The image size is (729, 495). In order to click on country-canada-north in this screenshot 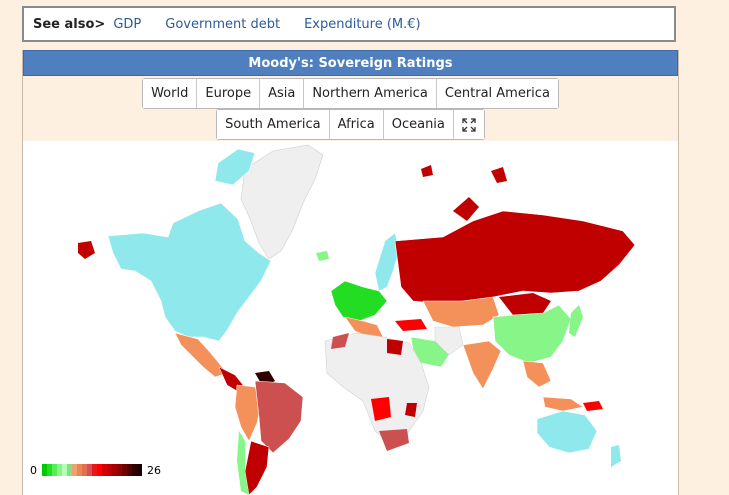, I will do `click(235, 167)`.